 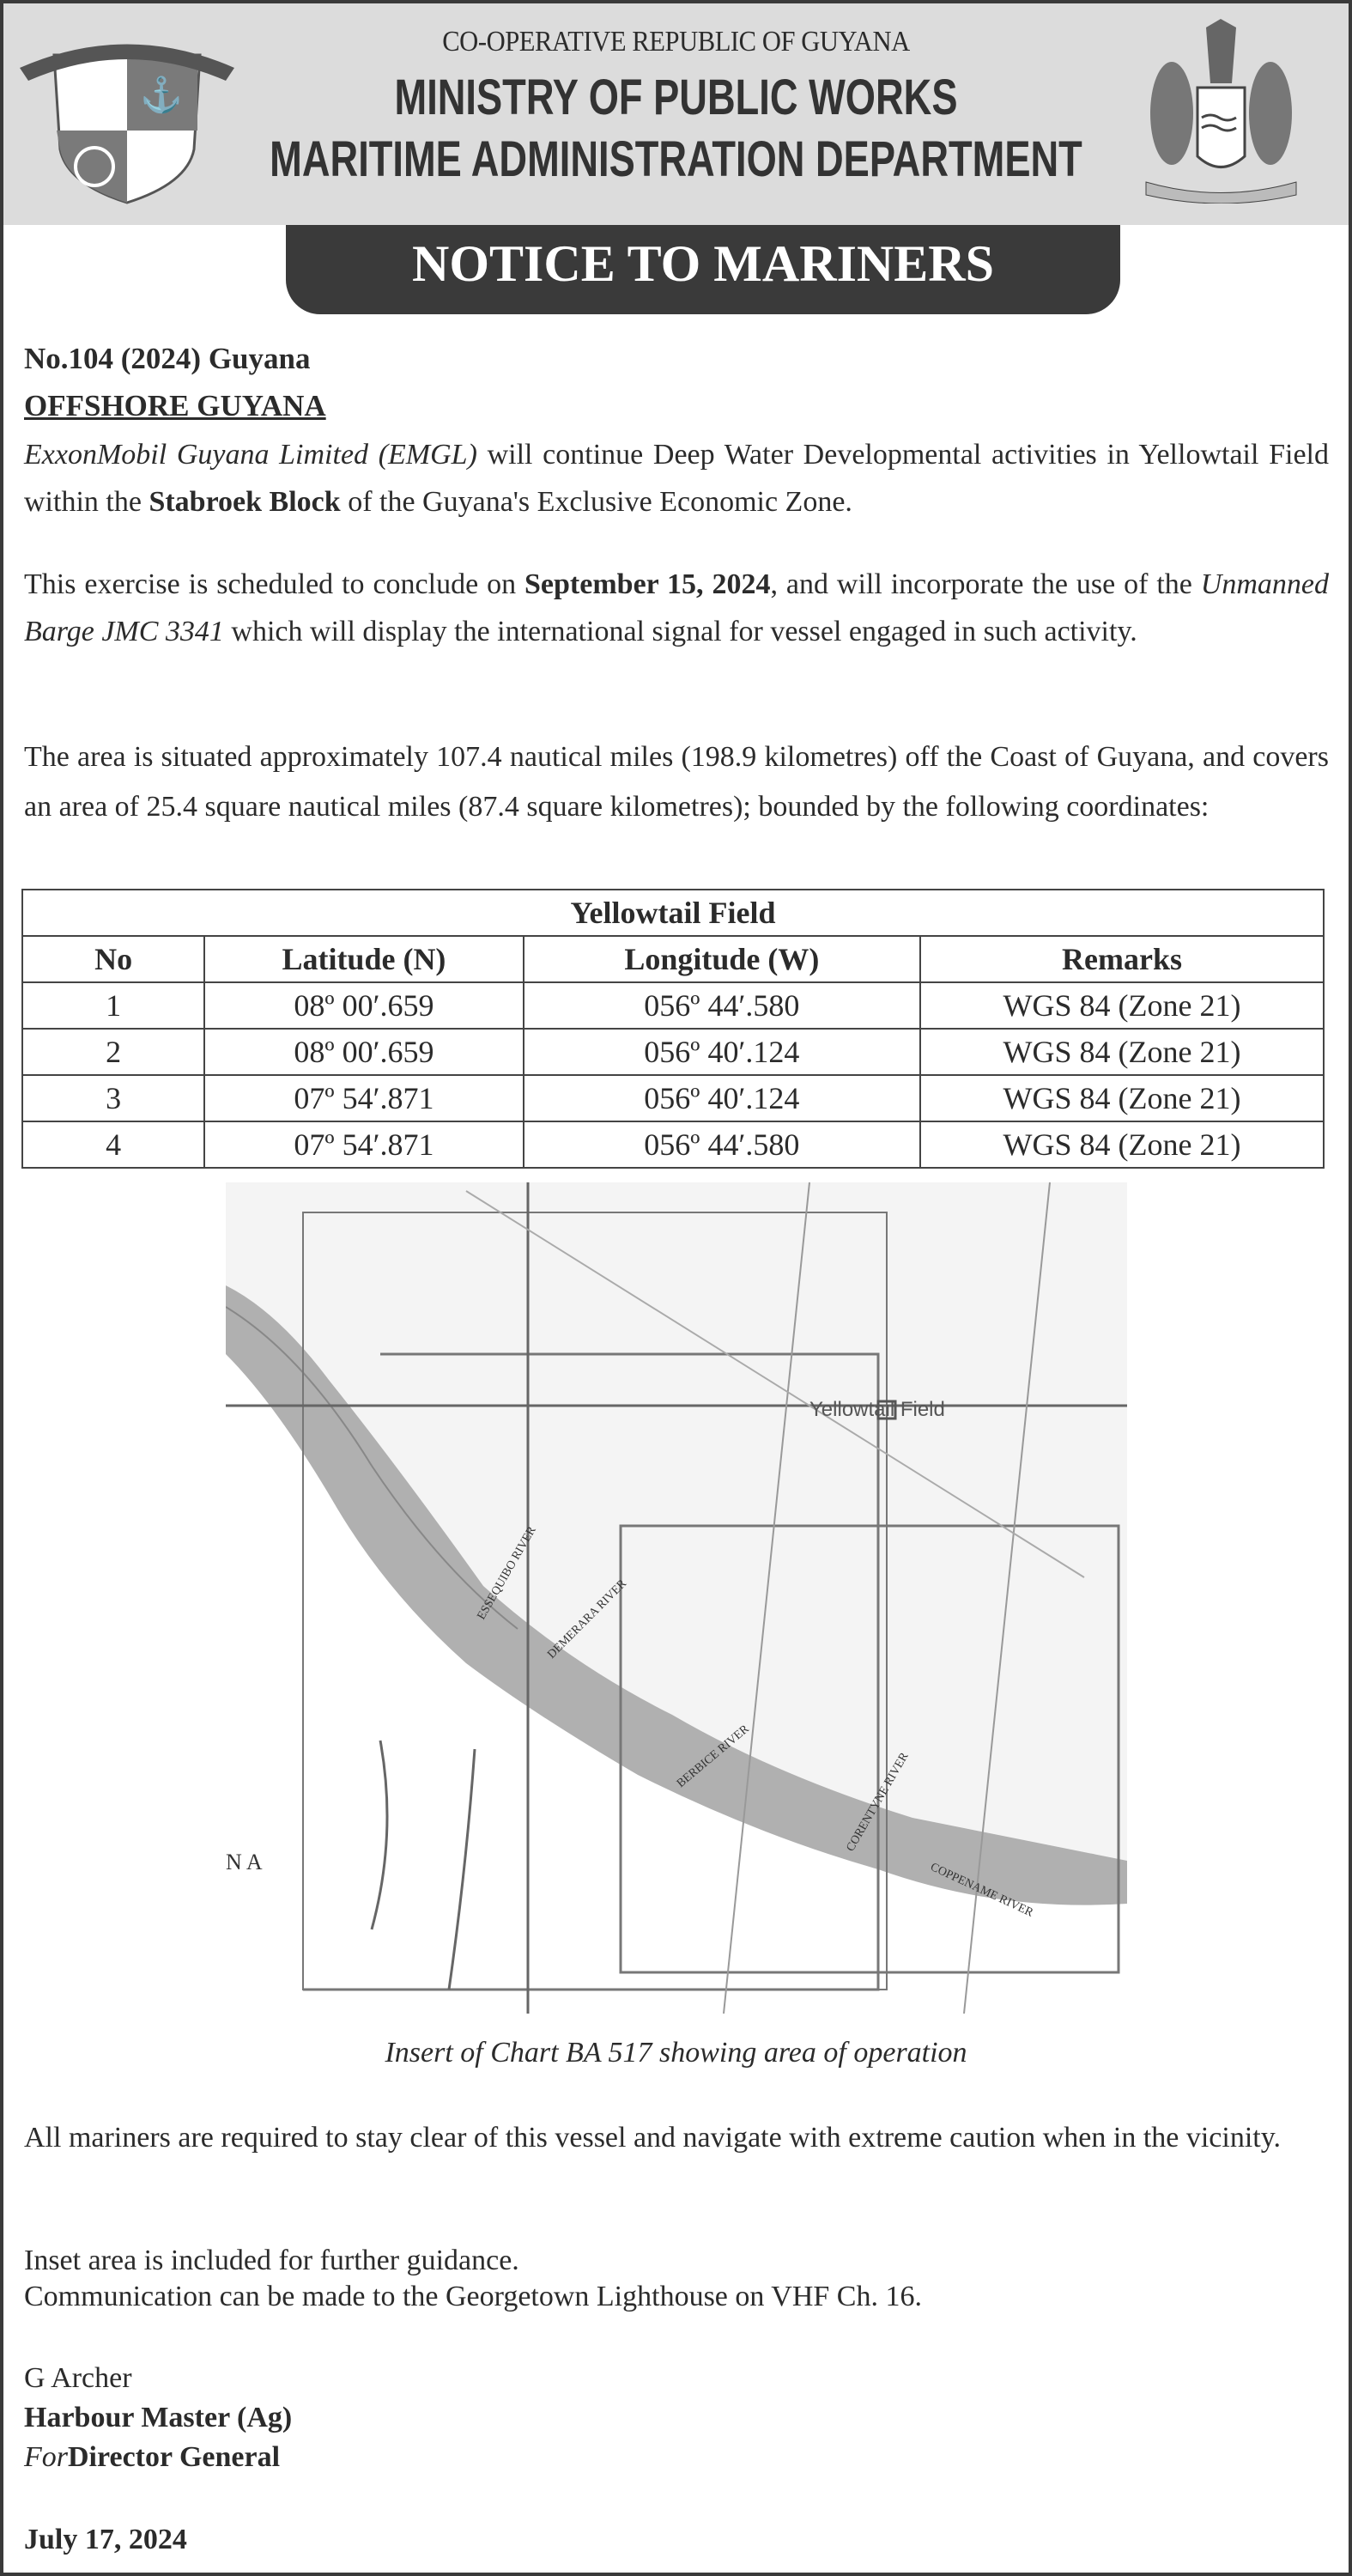 I want to click on ministry-title: MINISTRY OF PUBLIC WORKS, so click(x=676, y=98).